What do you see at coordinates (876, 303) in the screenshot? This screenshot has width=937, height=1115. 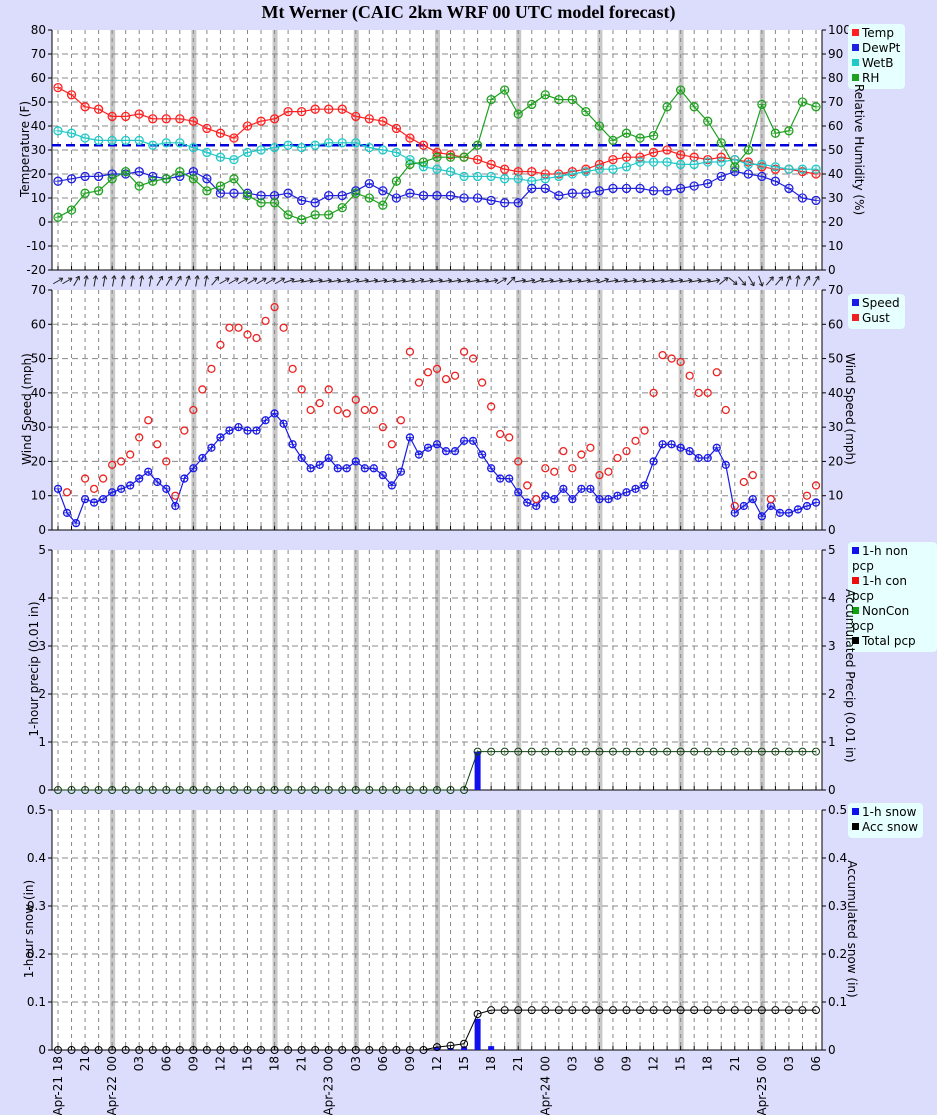 I see `legend-item-speed: Speed` at bounding box center [876, 303].